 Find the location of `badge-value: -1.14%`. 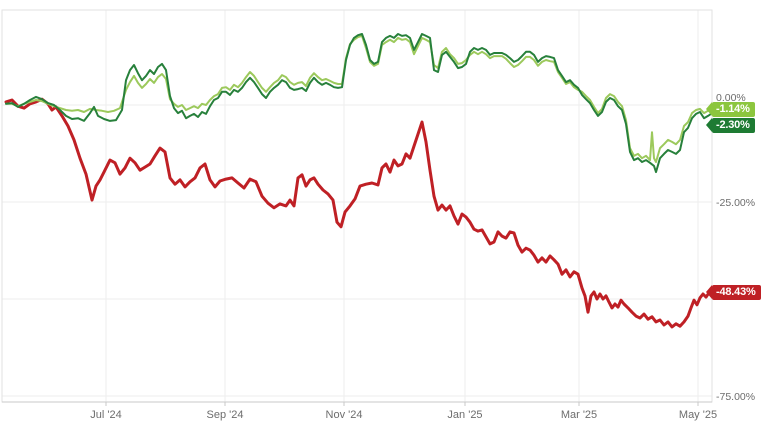

badge-value: -1.14% is located at coordinates (733, 108).